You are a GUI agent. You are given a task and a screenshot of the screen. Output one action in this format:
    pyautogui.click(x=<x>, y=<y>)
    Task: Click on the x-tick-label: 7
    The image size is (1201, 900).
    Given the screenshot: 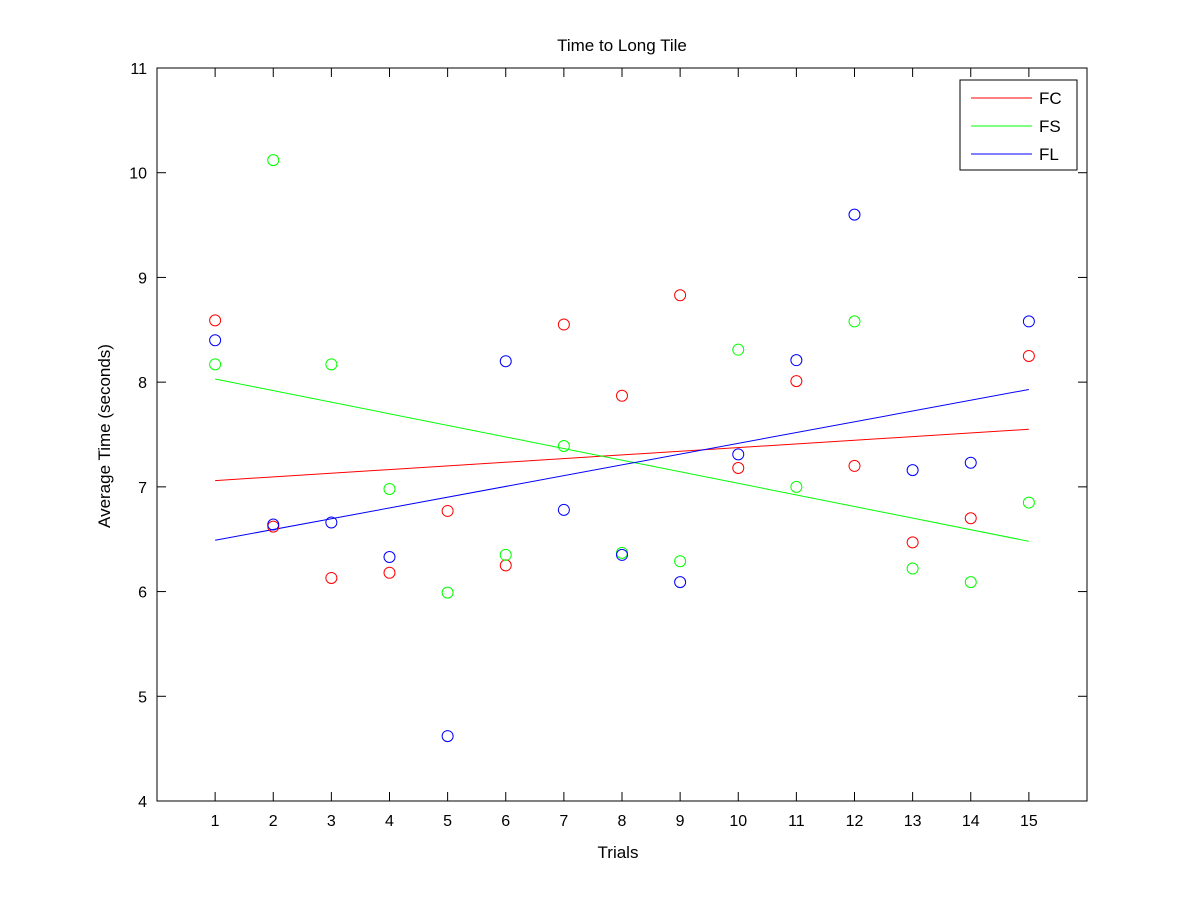 What is the action you would take?
    pyautogui.click(x=563, y=821)
    